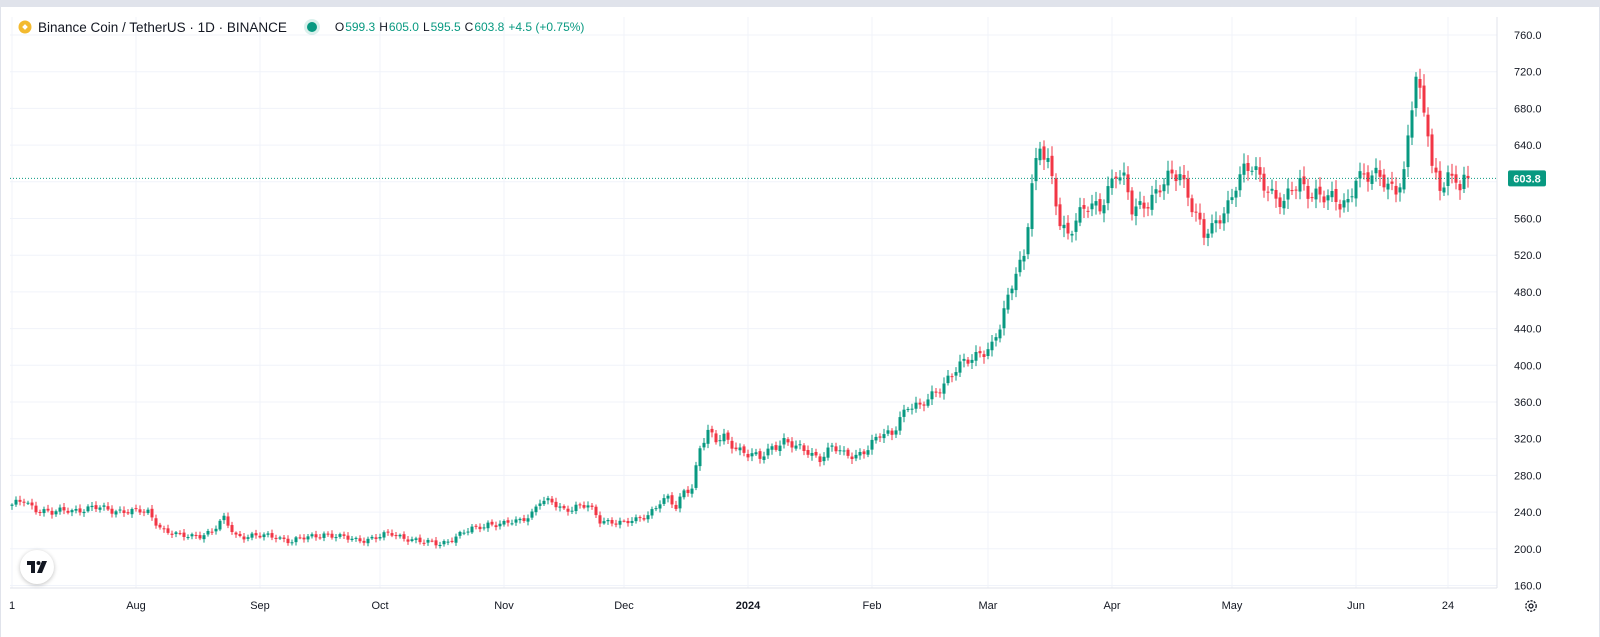  What do you see at coordinates (1528, 403) in the screenshot?
I see `y-tick-label: 360.0` at bounding box center [1528, 403].